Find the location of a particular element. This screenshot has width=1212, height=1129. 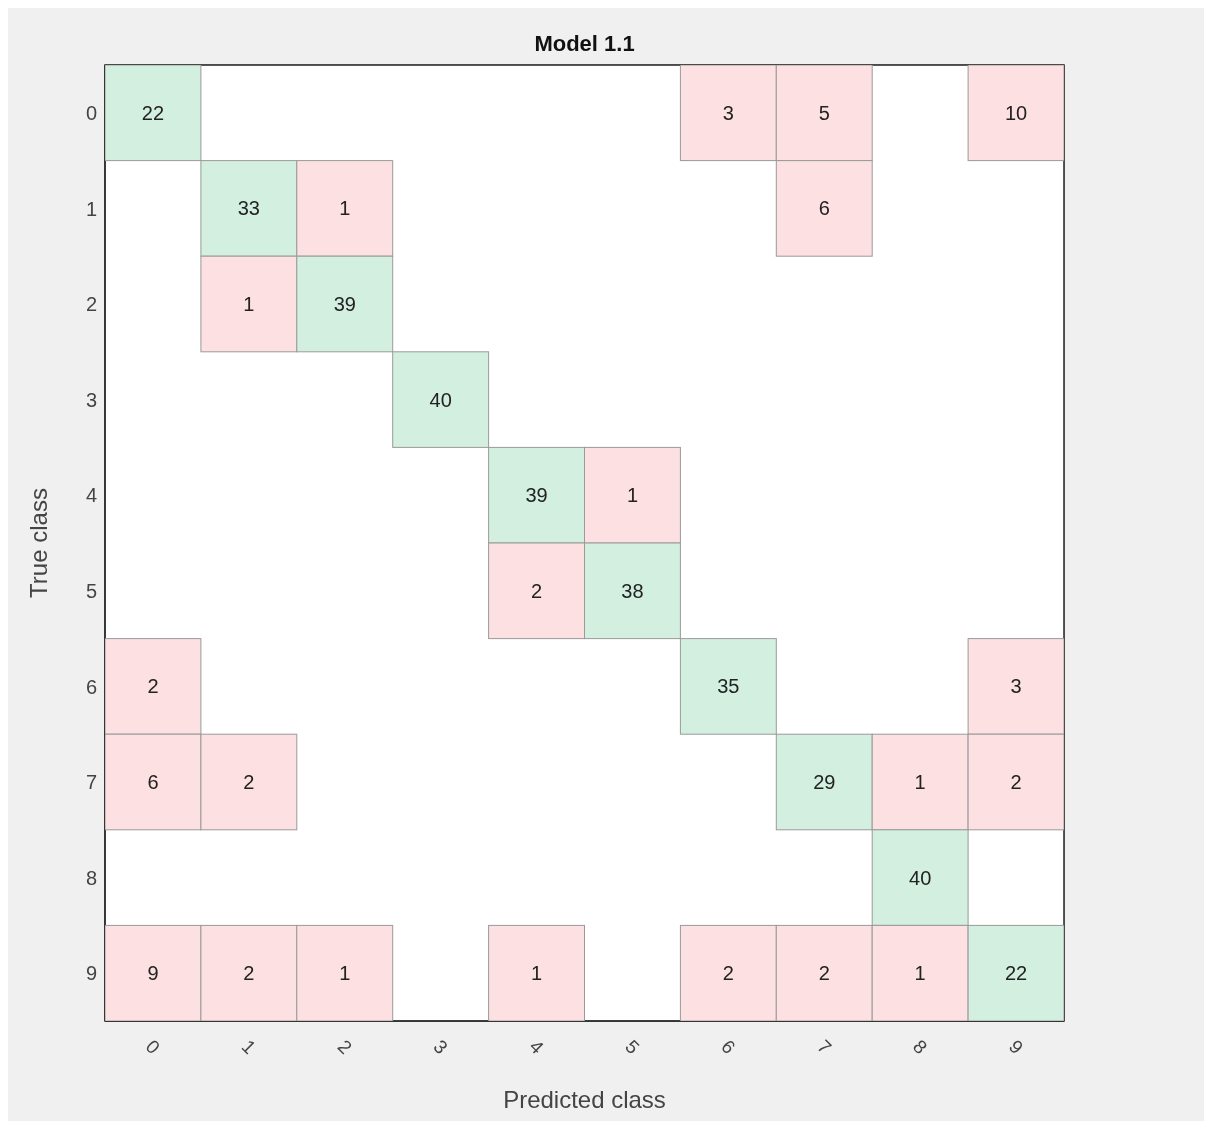

data-label: 29 is located at coordinates (824, 782).